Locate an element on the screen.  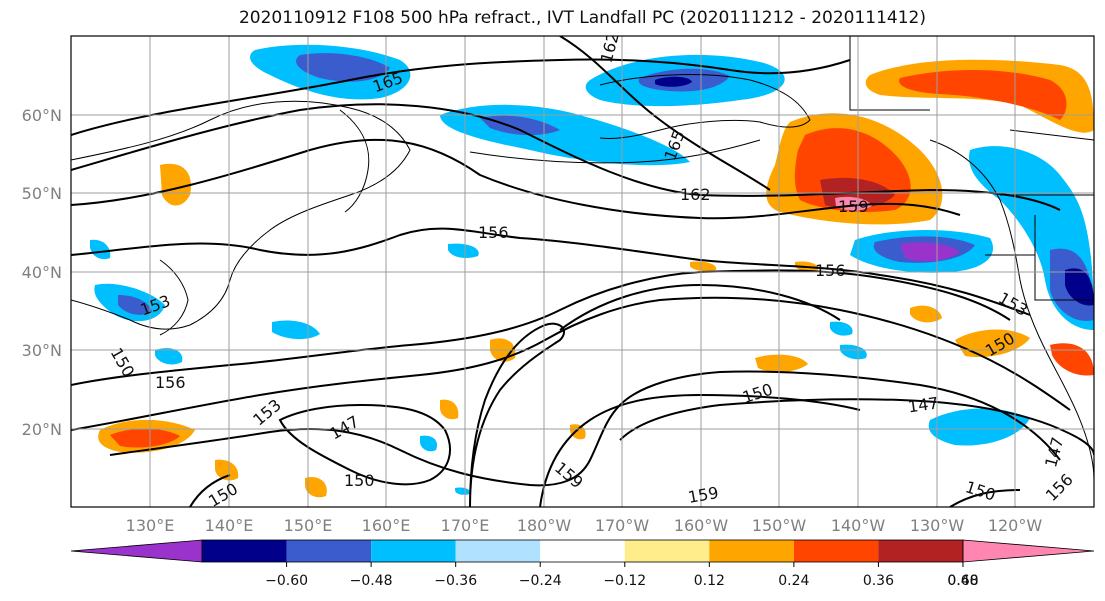
lat-label: 60°N is located at coordinates (42, 115).